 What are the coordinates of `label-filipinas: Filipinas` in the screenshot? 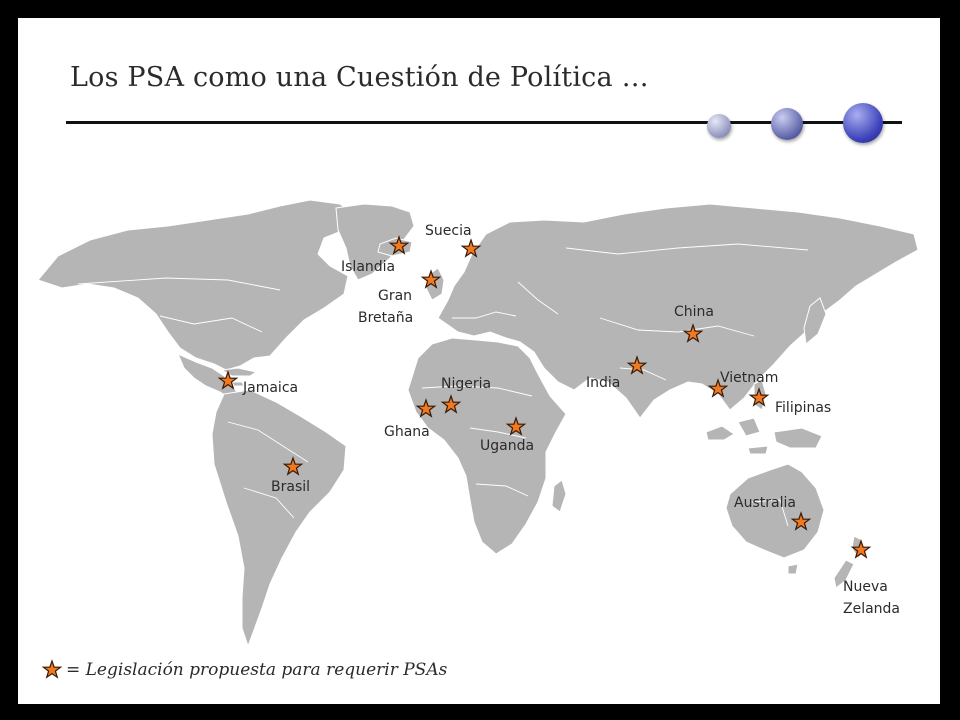 It's located at (803, 408).